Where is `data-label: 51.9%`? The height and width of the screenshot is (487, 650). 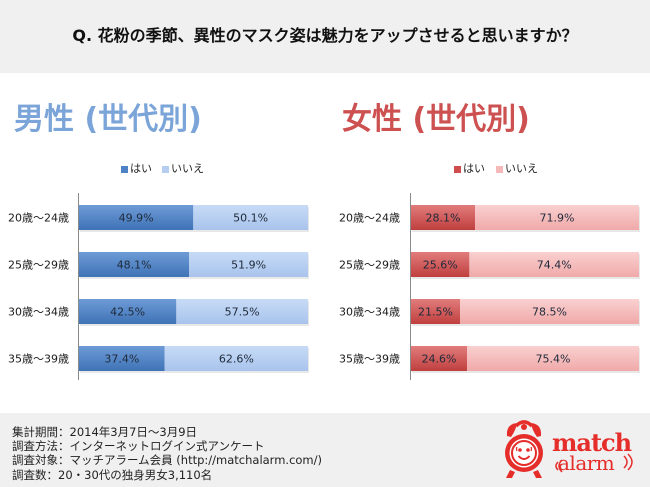
data-label: 51.9% is located at coordinates (248, 265).